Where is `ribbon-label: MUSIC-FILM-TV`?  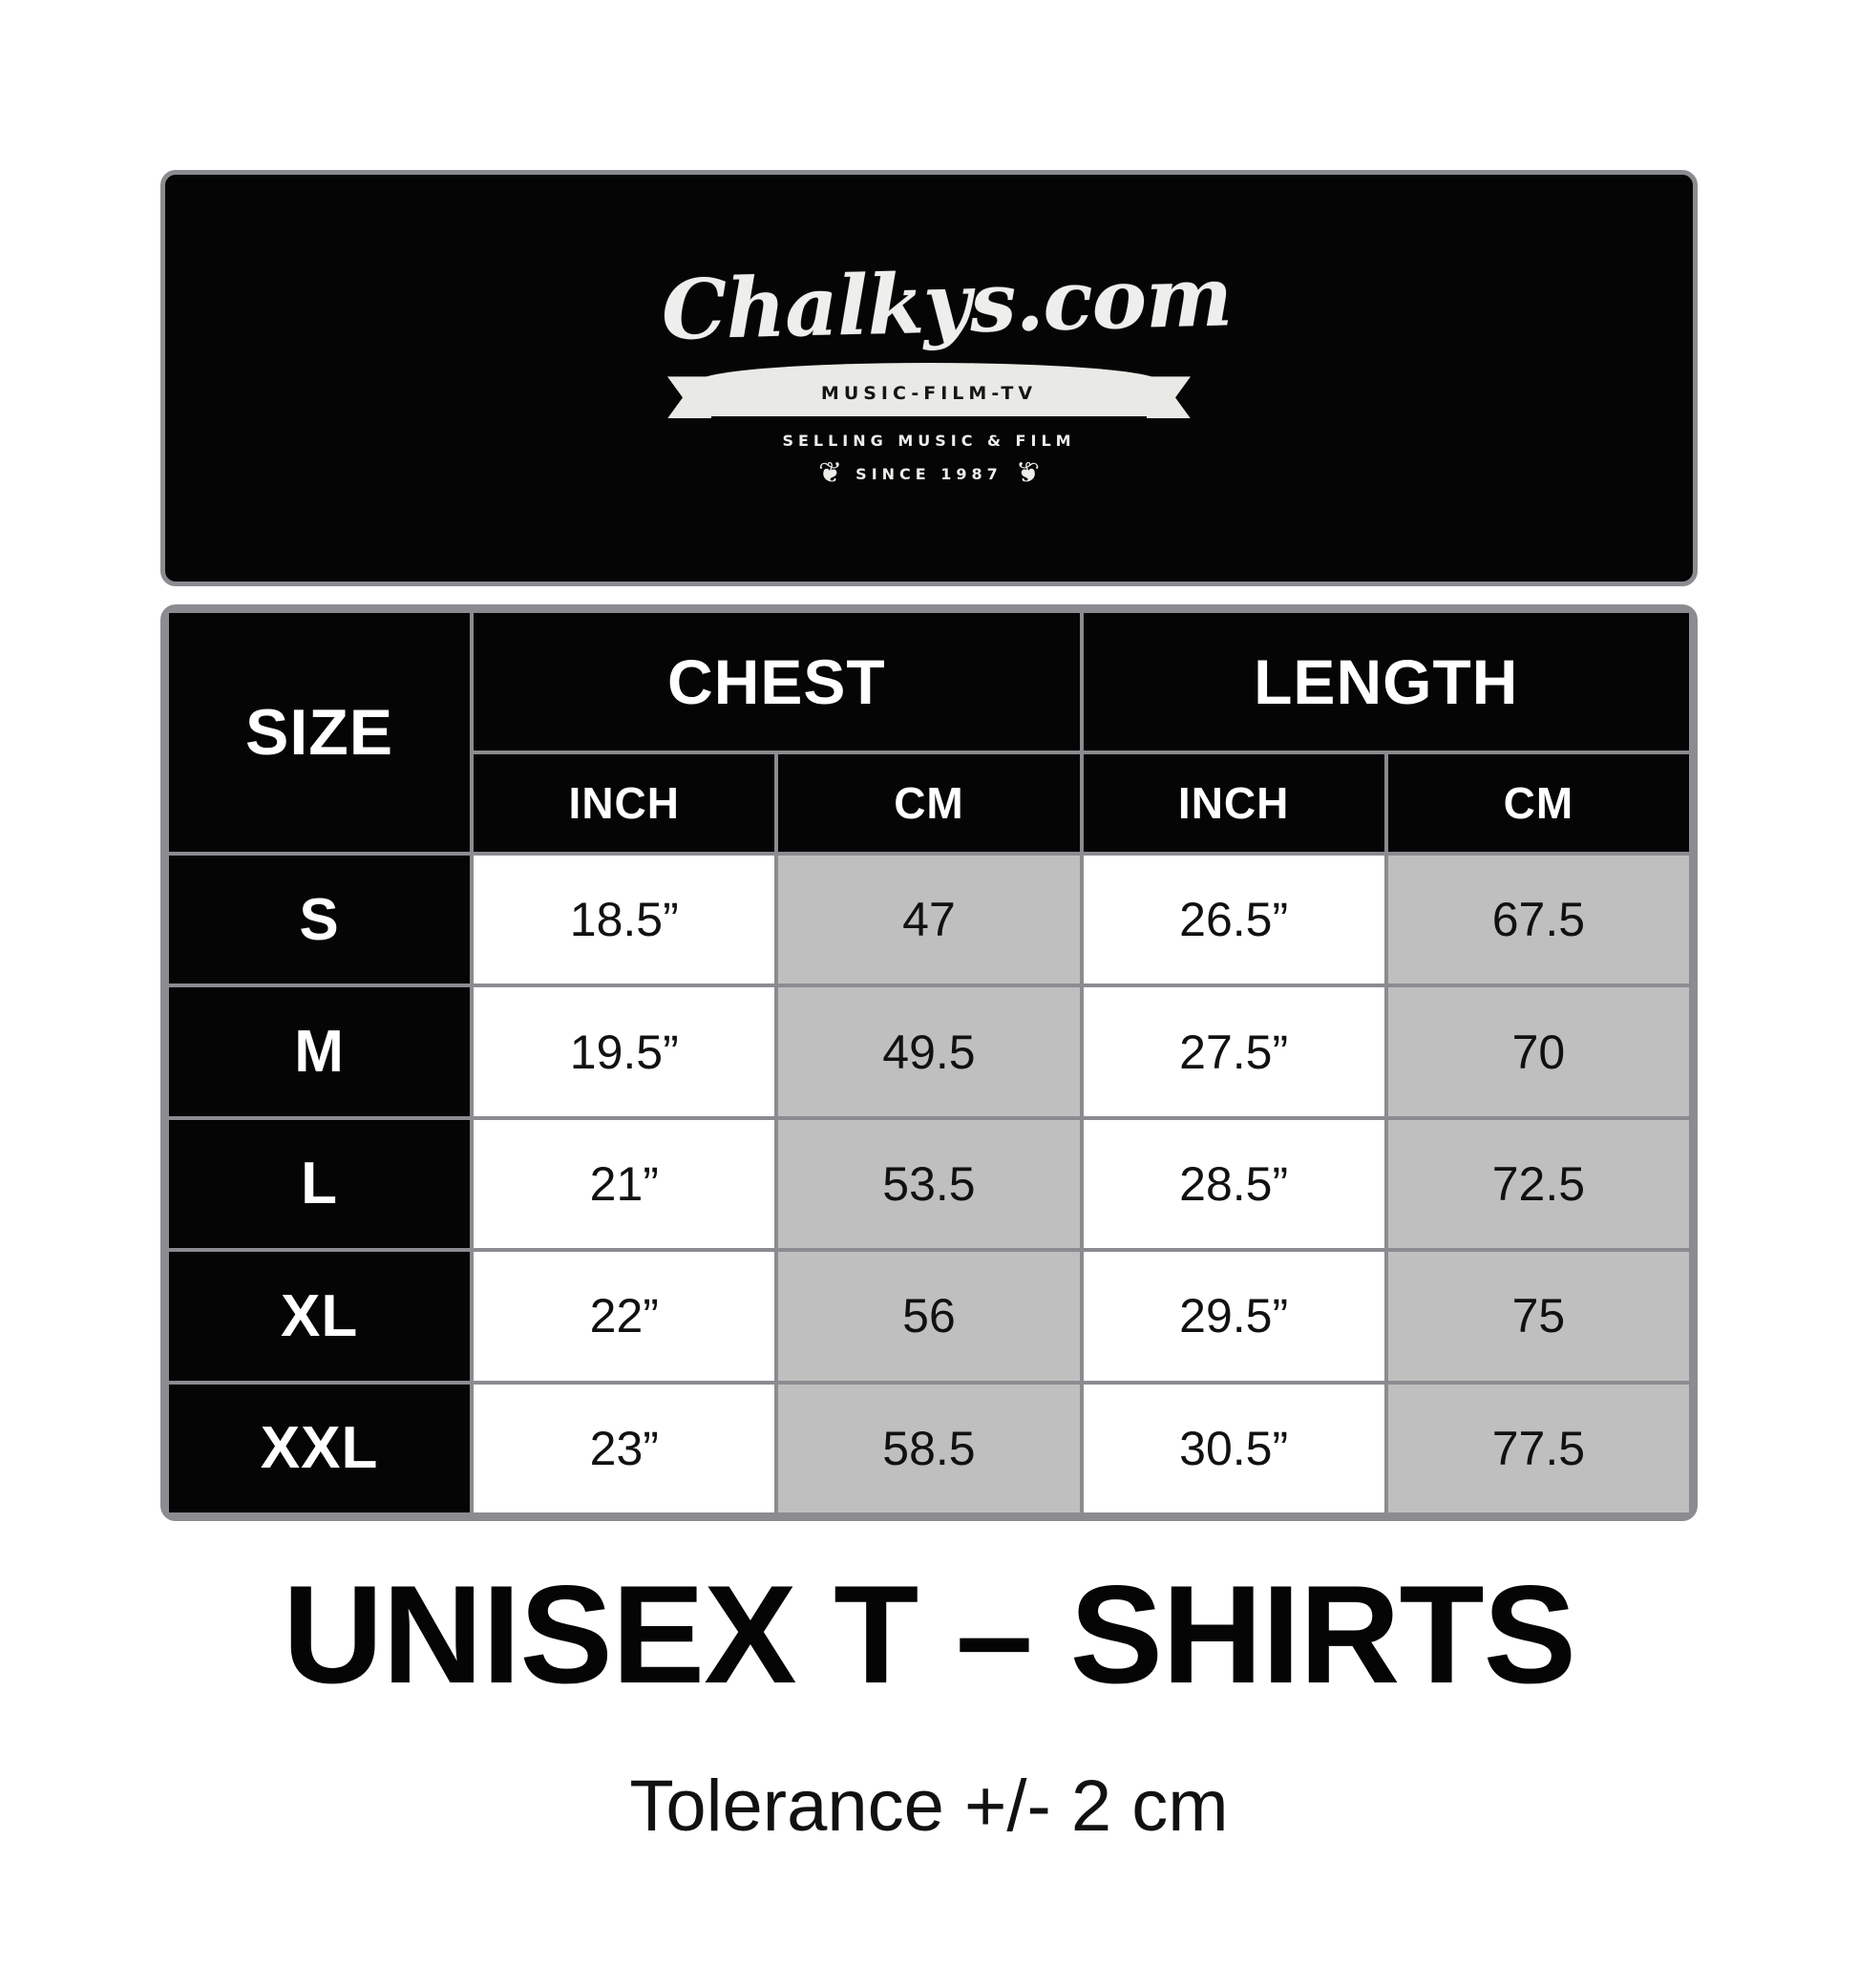 ribbon-label: MUSIC-FILM-TV is located at coordinates (929, 394).